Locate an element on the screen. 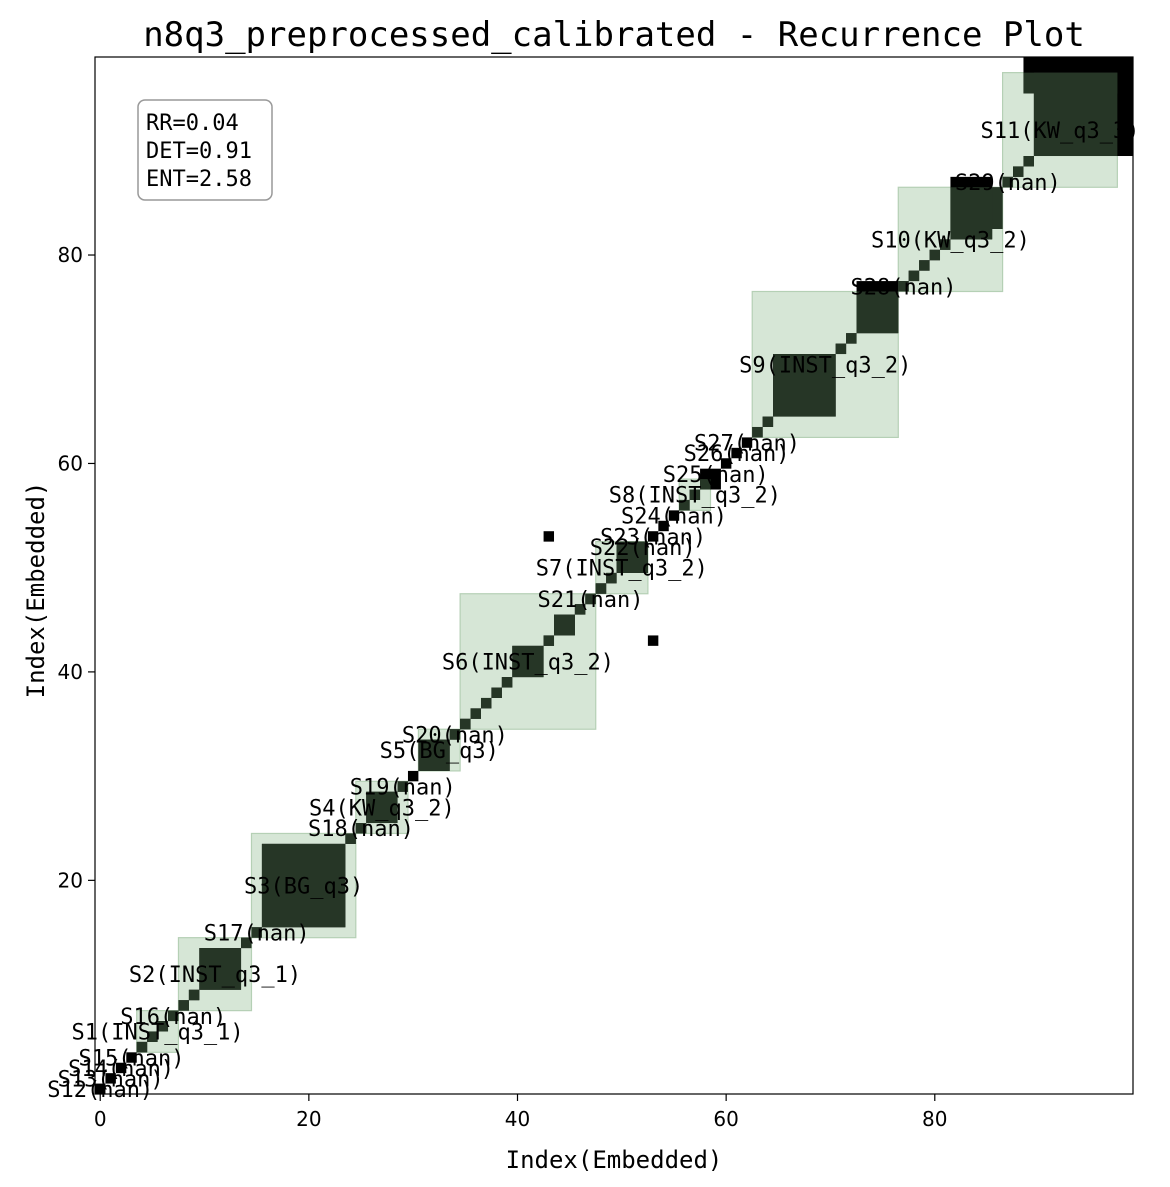 This screenshot has width=1170, height=1187. y-tick-label: 20 is located at coordinates (70, 880).